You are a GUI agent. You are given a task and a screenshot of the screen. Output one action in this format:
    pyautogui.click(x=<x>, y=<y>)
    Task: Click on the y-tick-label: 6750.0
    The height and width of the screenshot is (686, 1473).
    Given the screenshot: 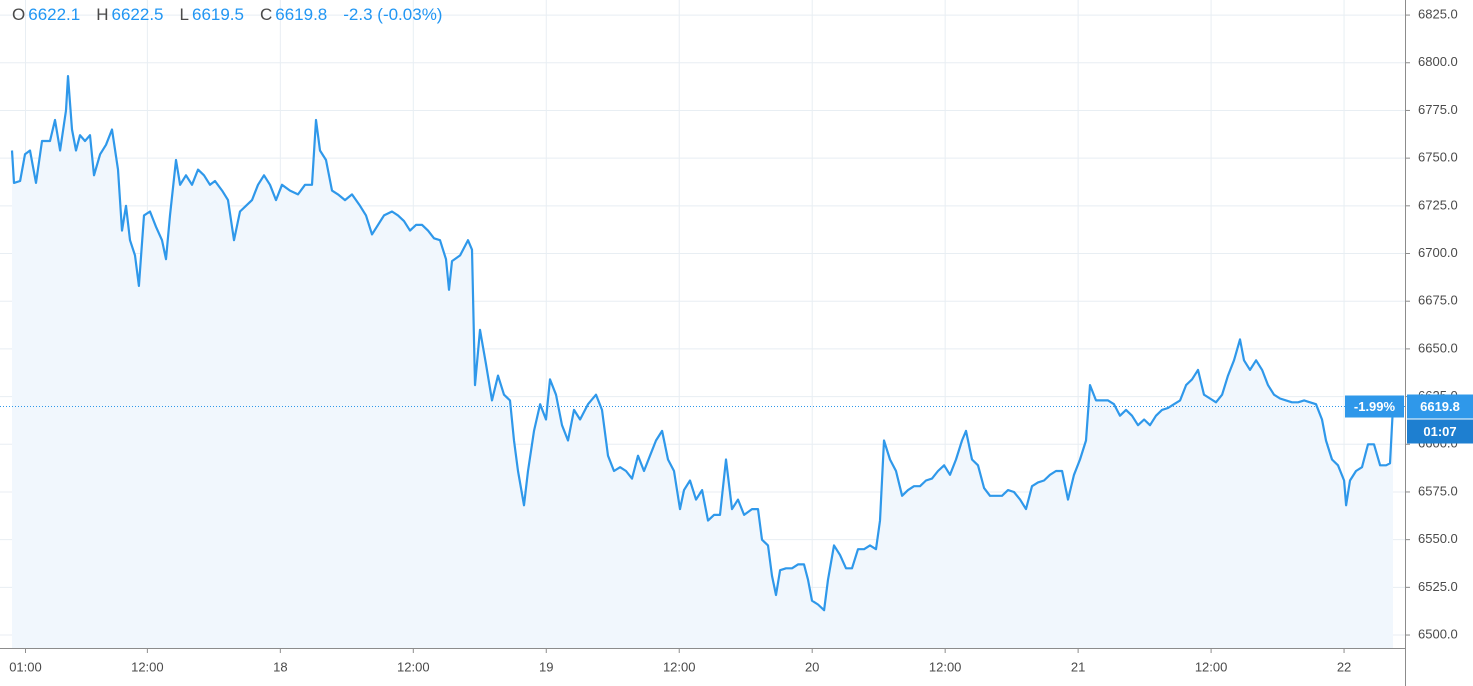 What is the action you would take?
    pyautogui.click(x=1438, y=157)
    